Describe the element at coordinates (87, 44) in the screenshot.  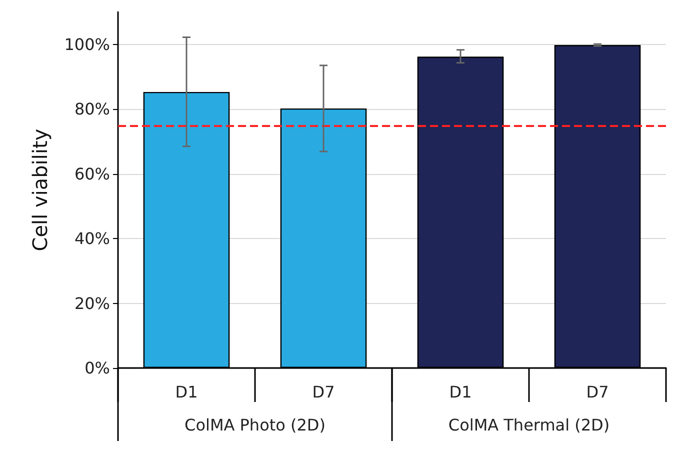
I see `y-tick-label: 100%` at that location.